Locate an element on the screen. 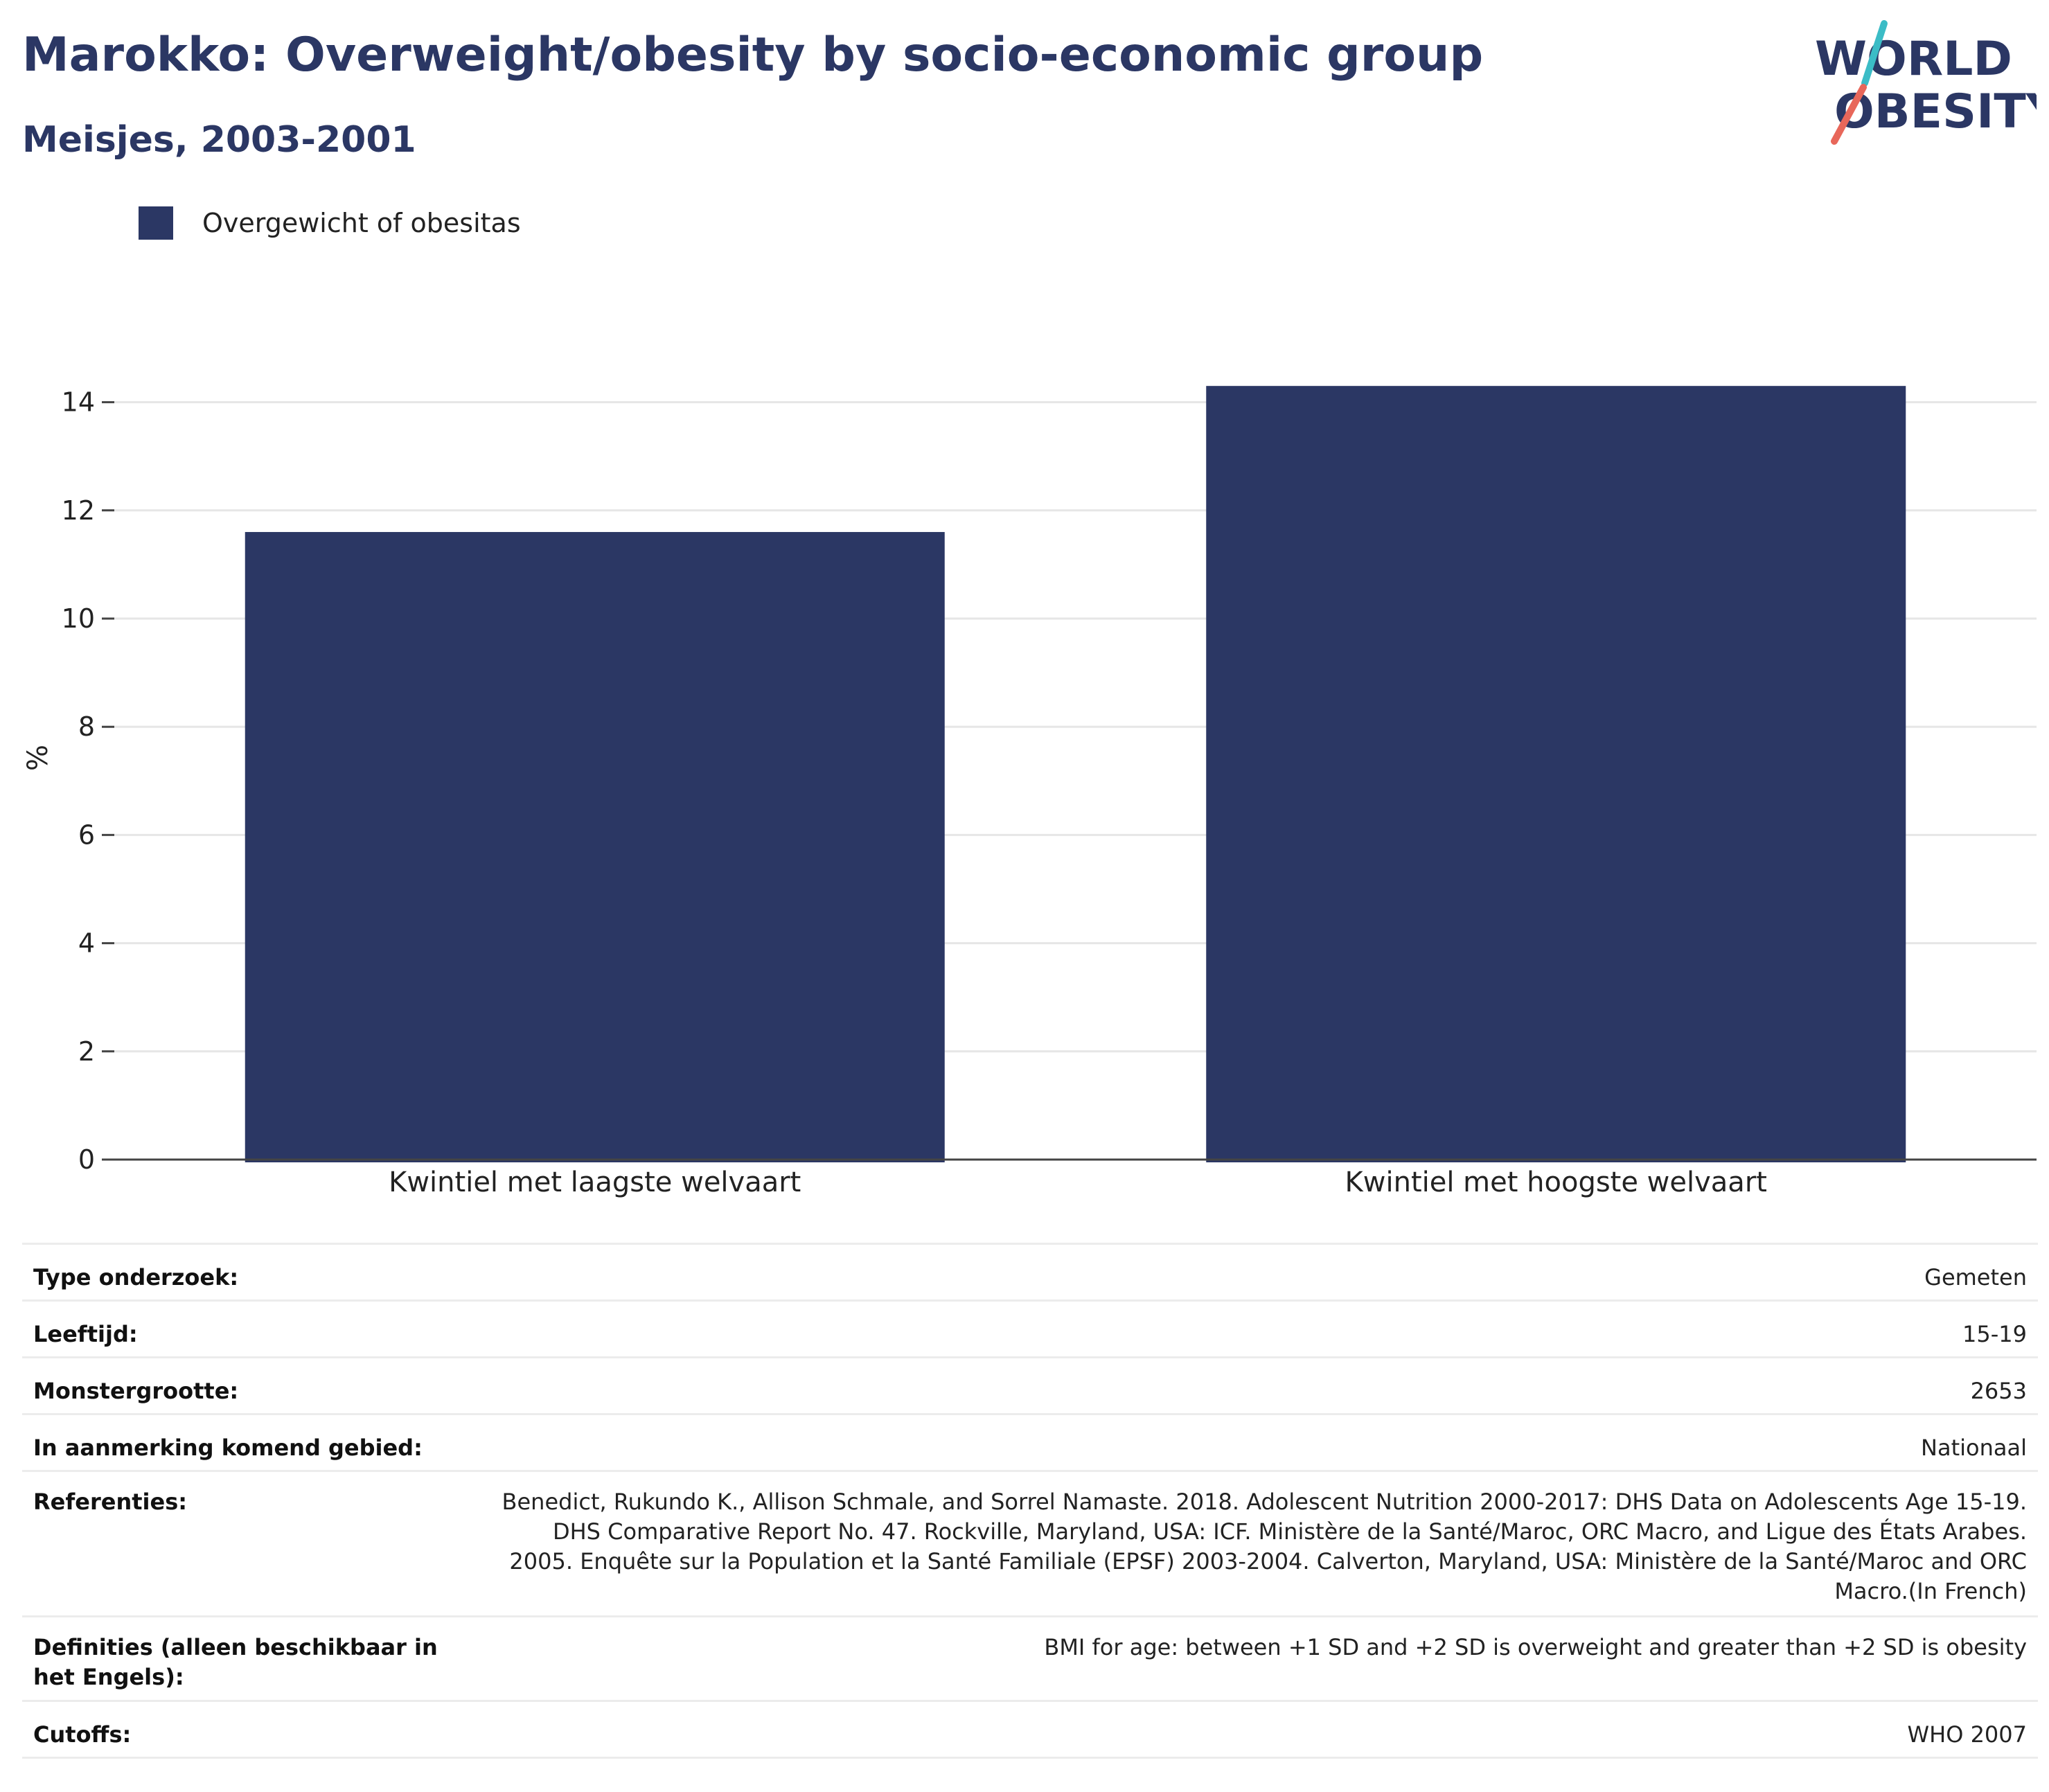 The image size is (2049, 1792). info-row: Monstergrootte: 2653 is located at coordinates (1030, 1385).